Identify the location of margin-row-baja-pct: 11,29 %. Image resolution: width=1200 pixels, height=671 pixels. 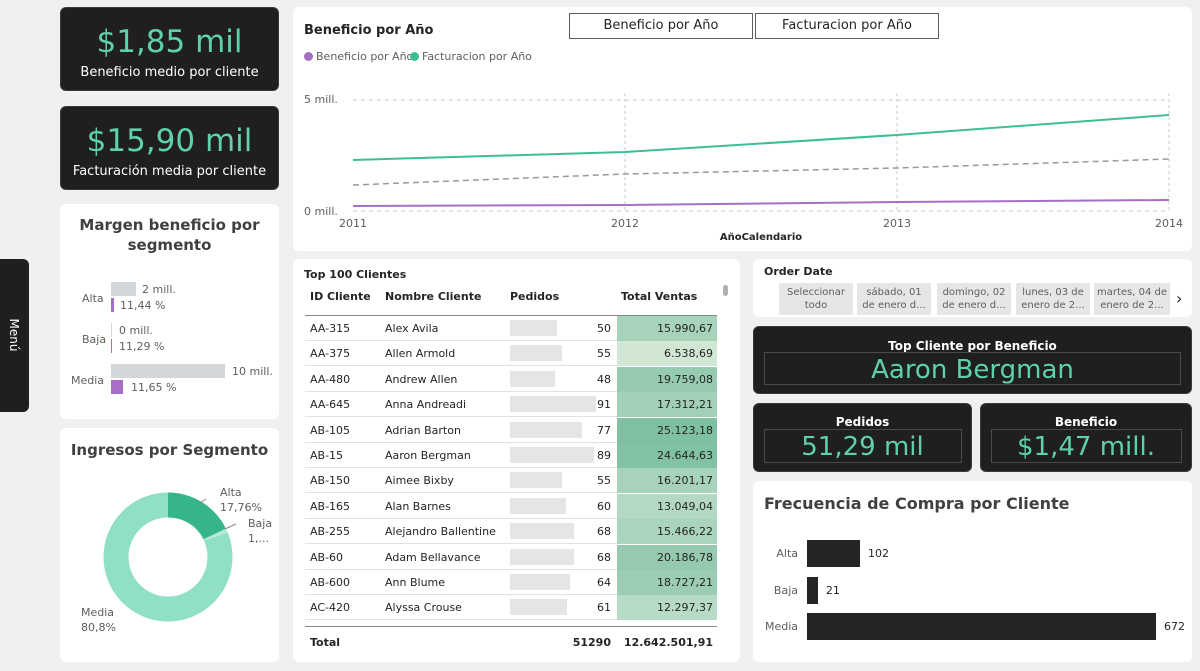
(142, 346).